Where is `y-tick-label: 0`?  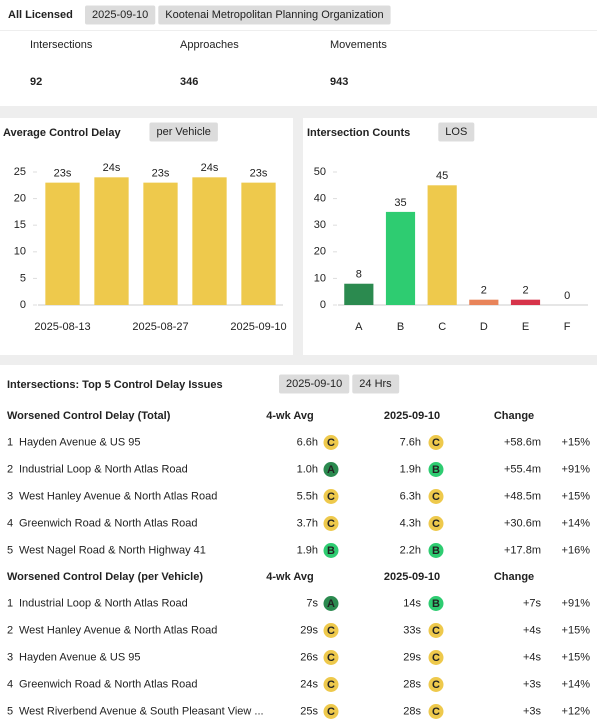 y-tick-label: 0 is located at coordinates (323, 305).